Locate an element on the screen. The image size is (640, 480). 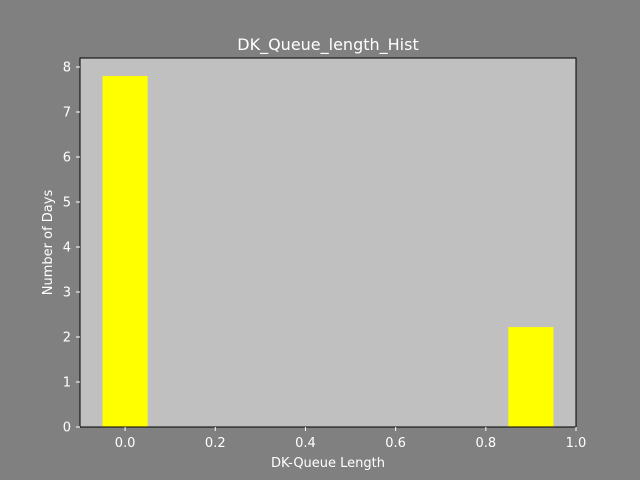
x-tick-label: 0.2 is located at coordinates (215, 443).